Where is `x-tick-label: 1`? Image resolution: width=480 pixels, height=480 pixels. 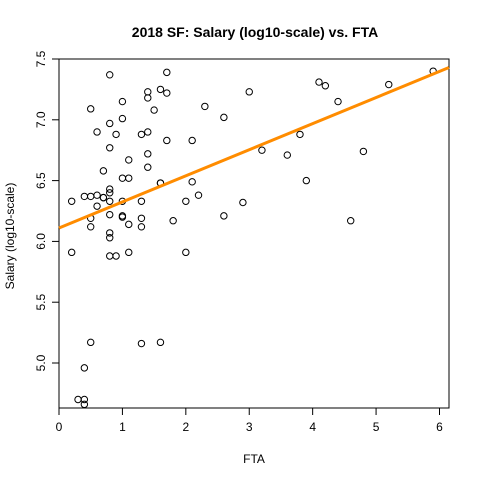
x-tick-label: 1 is located at coordinates (122, 427).